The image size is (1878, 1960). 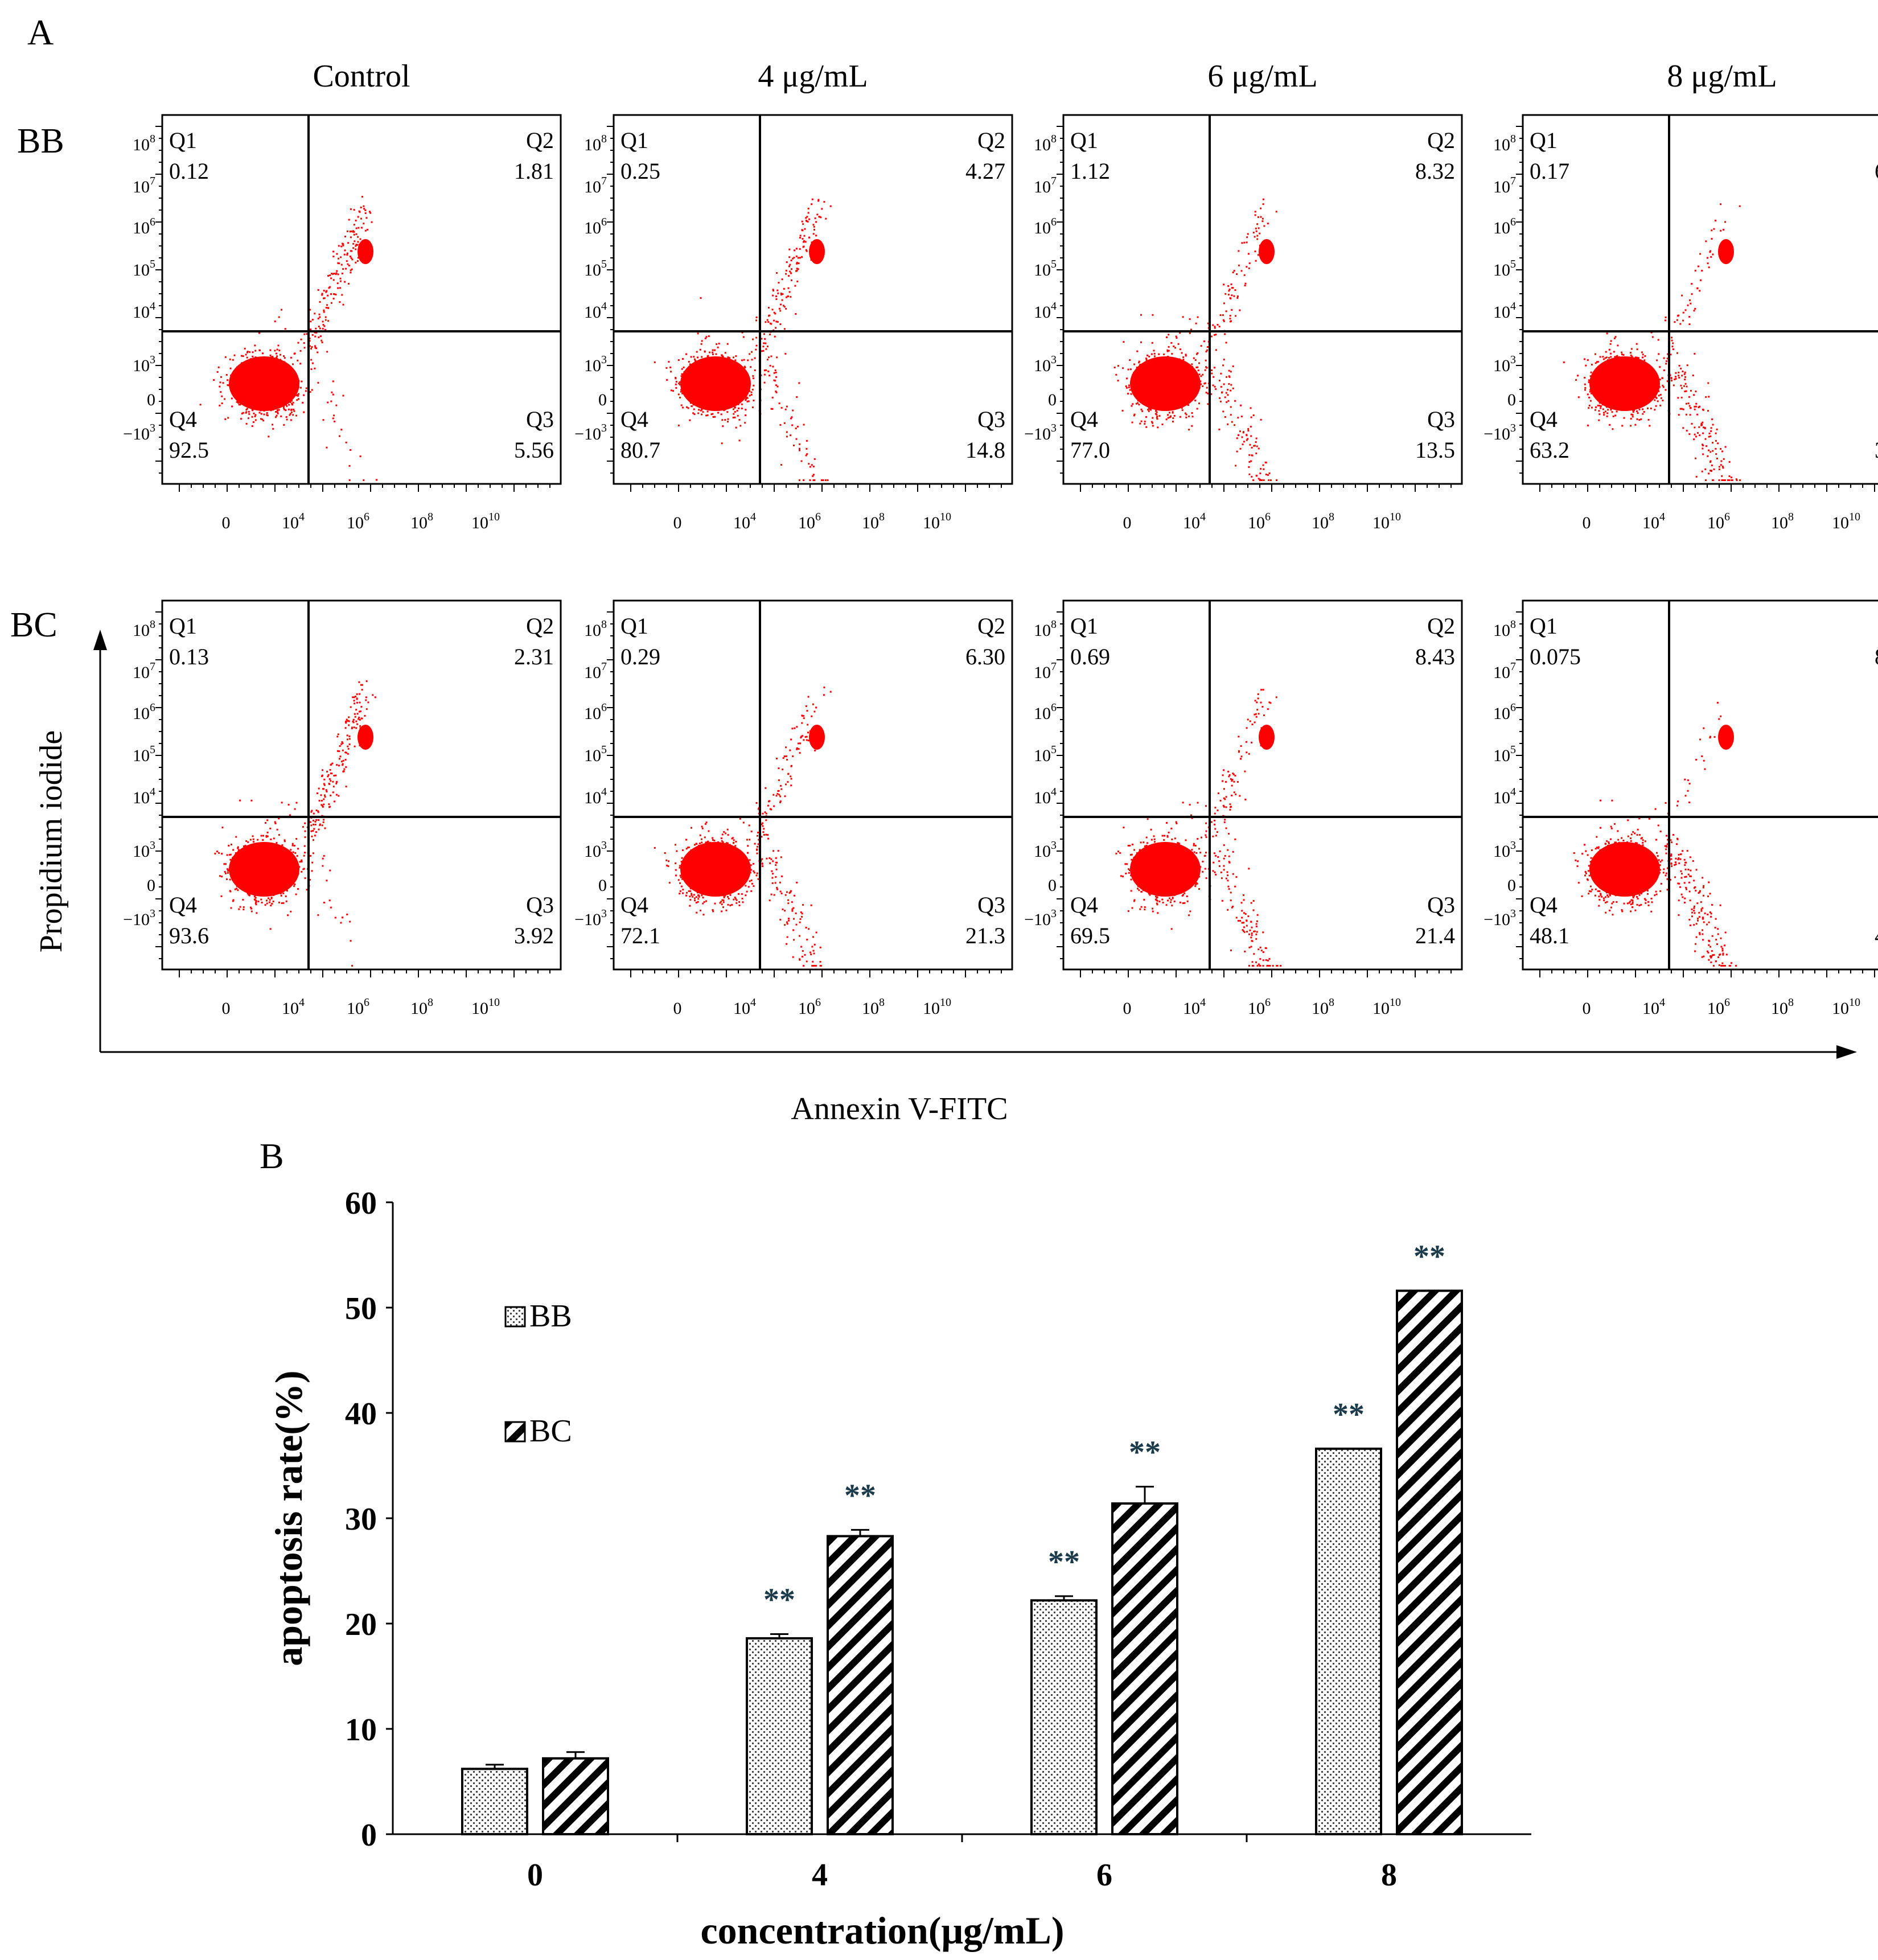 What do you see at coordinates (264, 869) in the screenshot?
I see `cluster-core` at bounding box center [264, 869].